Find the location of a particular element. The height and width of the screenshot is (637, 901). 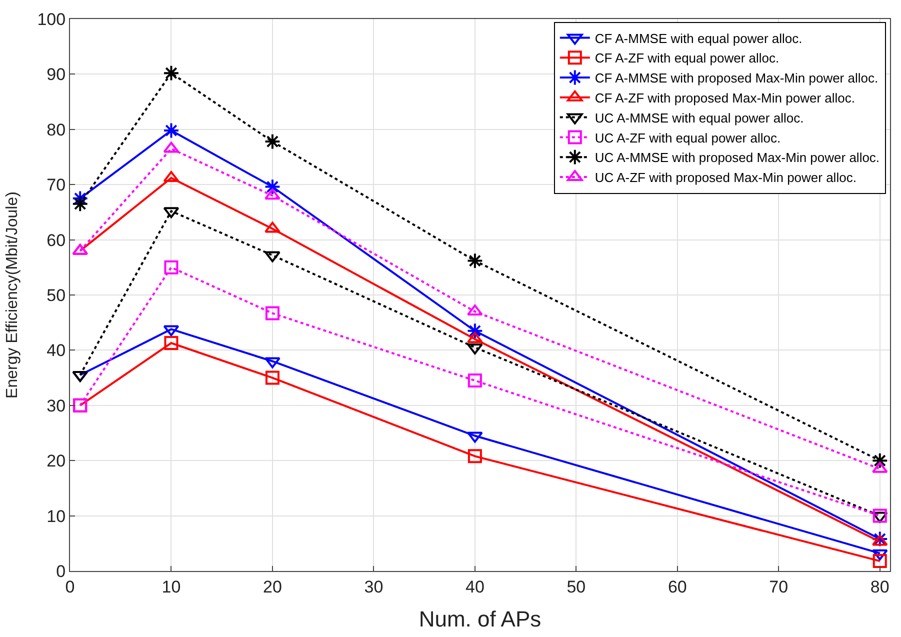

y-tick-label: 50 is located at coordinates (56, 295).